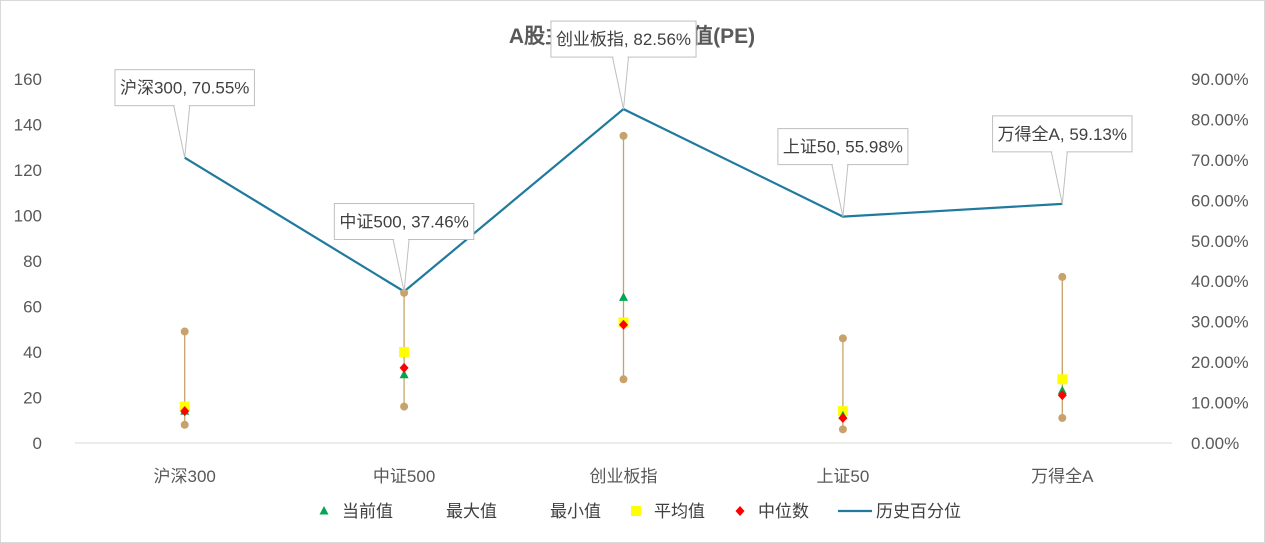  I want to click on y-left-tick-label: 140, so click(28, 125).